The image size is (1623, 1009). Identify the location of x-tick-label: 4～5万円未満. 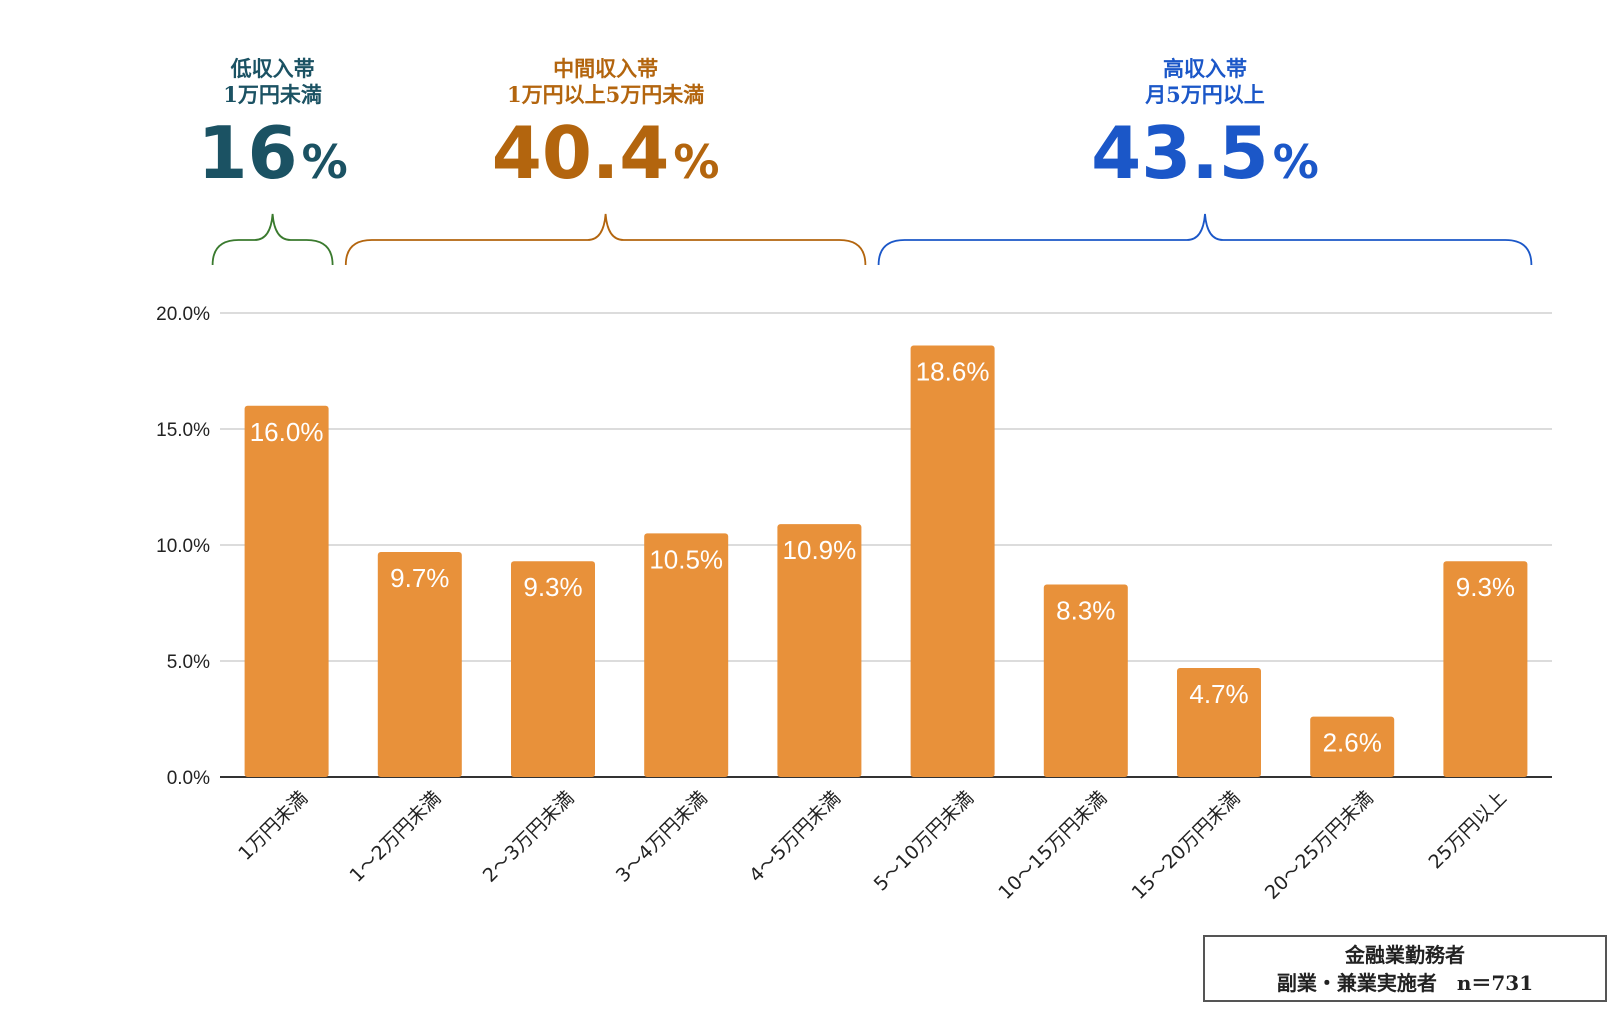
(795, 837).